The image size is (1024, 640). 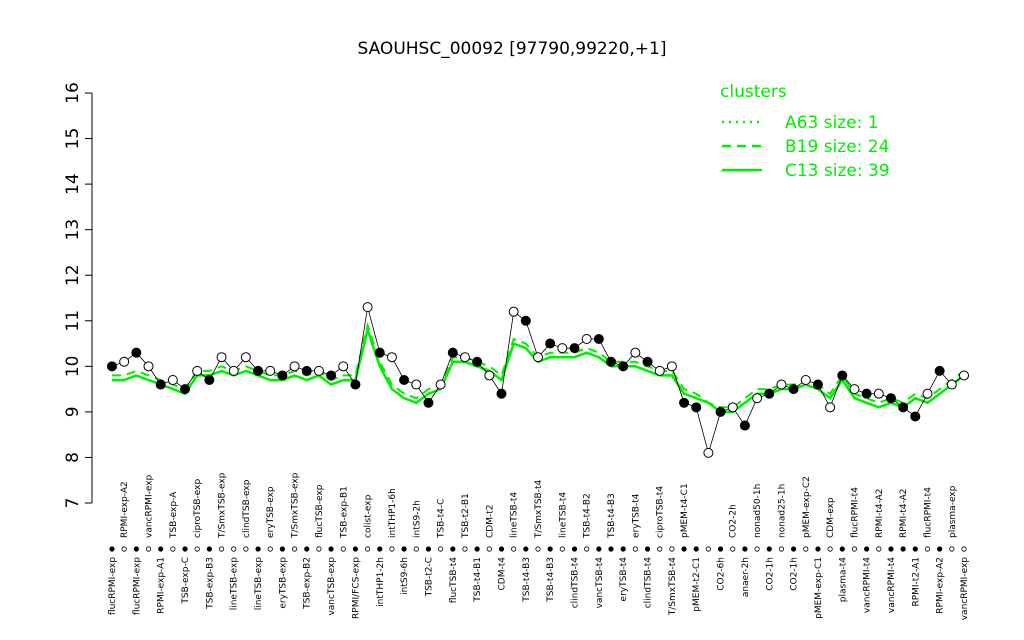 What do you see at coordinates (73, 139) in the screenshot?
I see `y-tick-label: 15` at bounding box center [73, 139].